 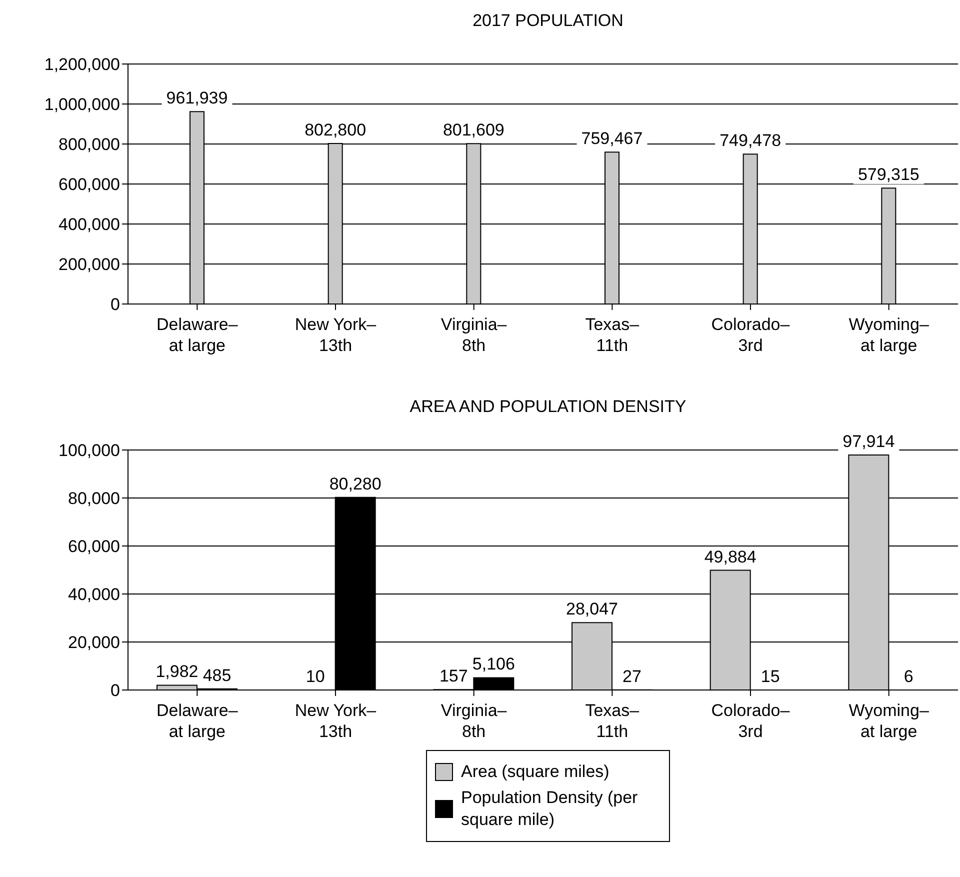 I want to click on data-label: 961,939, so click(x=197, y=98).